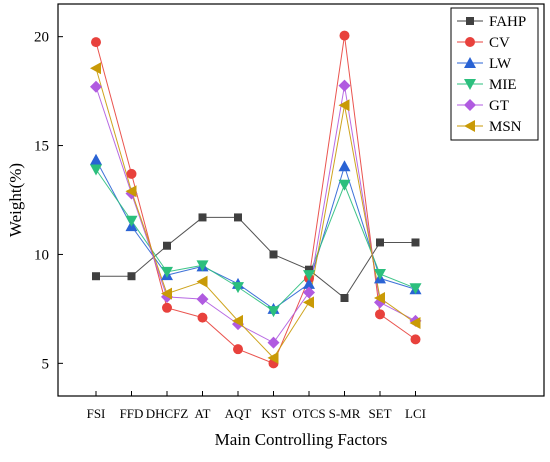  I want to click on series-points-fahp, so click(256, 257).